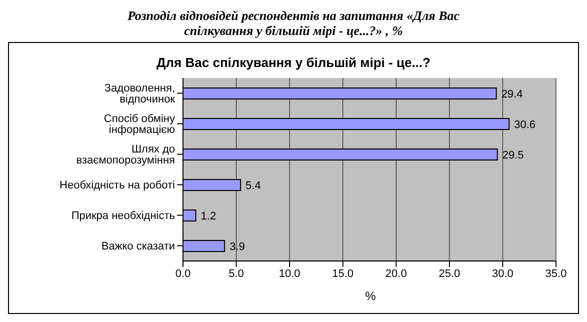 The height and width of the screenshot is (322, 587). What do you see at coordinates (183, 274) in the screenshot?
I see `x-tick-label: 0.0` at bounding box center [183, 274].